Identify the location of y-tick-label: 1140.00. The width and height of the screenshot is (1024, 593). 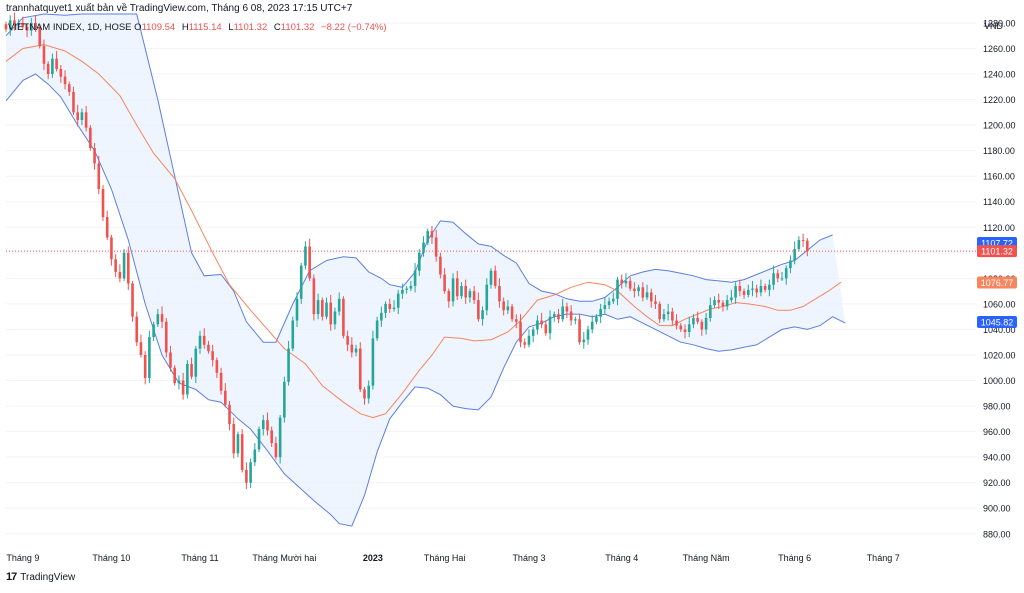
(999, 202).